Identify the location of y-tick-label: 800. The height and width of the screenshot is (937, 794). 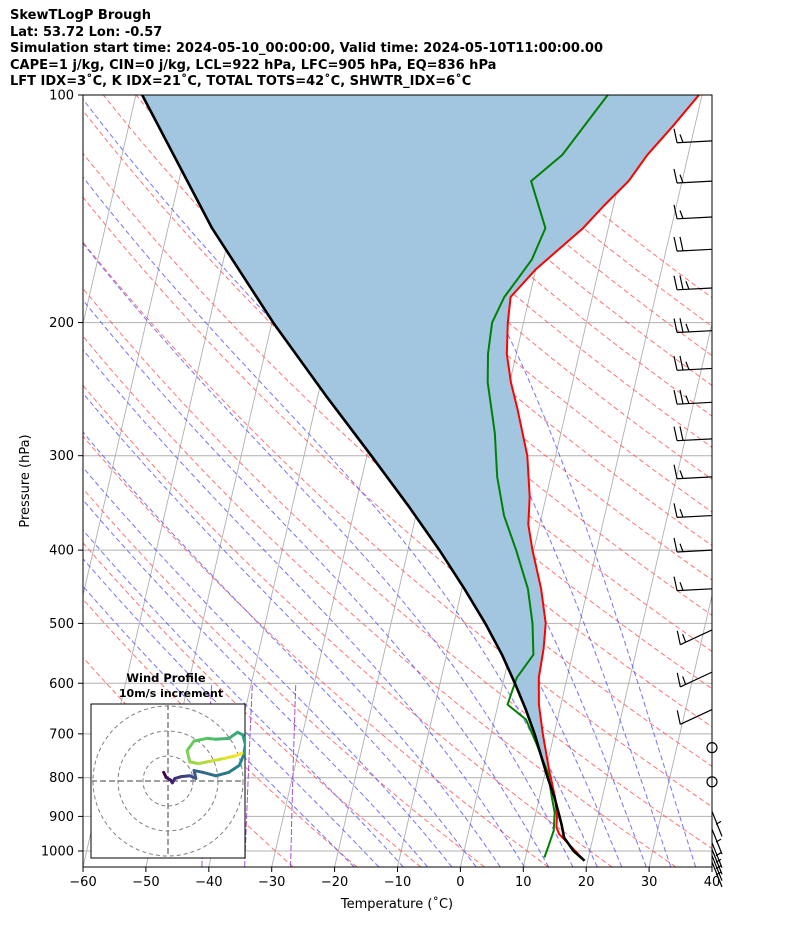
(61, 778).